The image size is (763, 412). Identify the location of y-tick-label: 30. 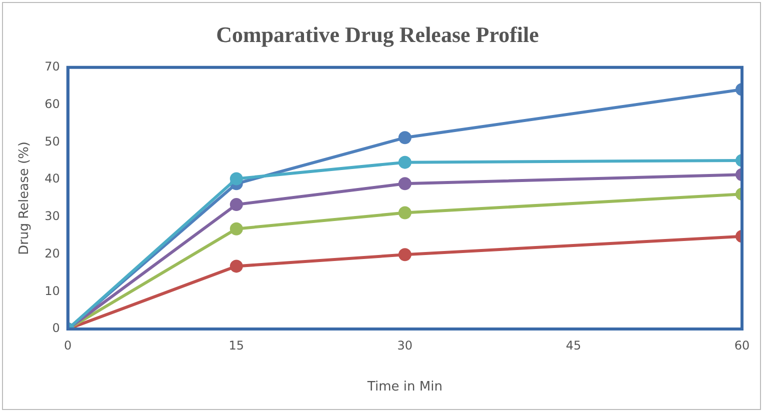
(52, 216).